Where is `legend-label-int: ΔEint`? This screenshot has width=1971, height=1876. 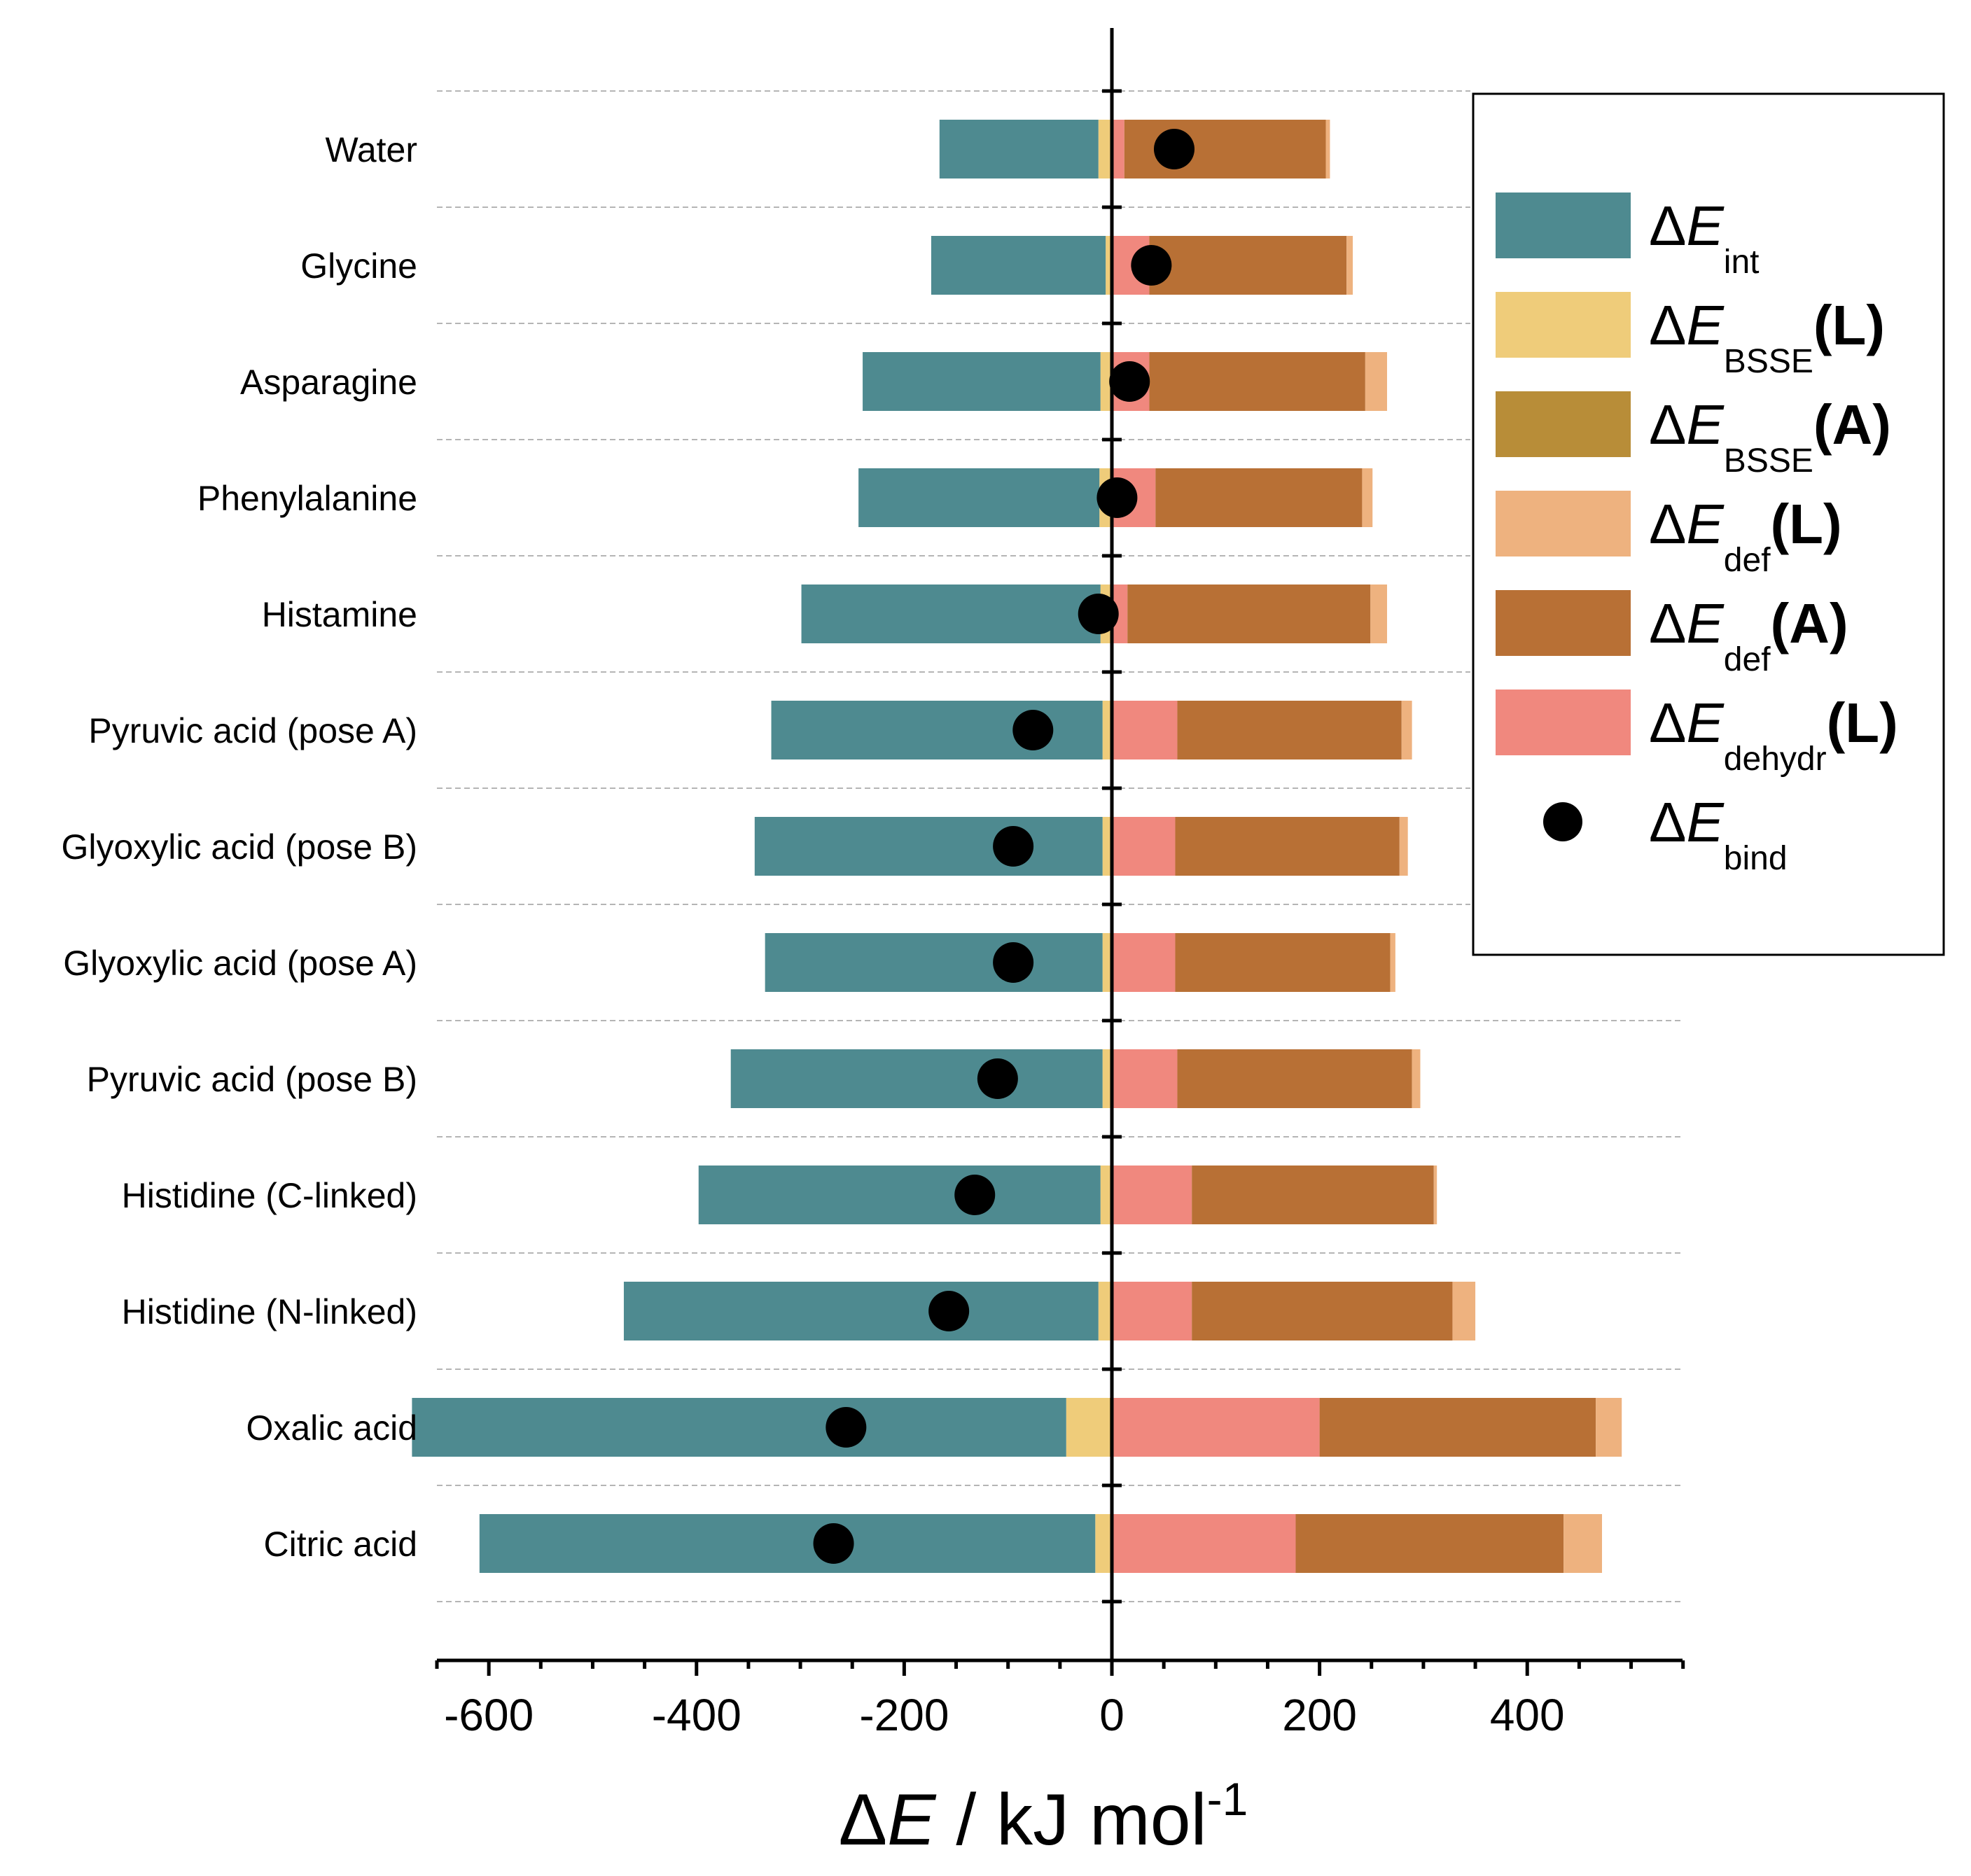 legend-label-int: ΔEint is located at coordinates (1704, 238).